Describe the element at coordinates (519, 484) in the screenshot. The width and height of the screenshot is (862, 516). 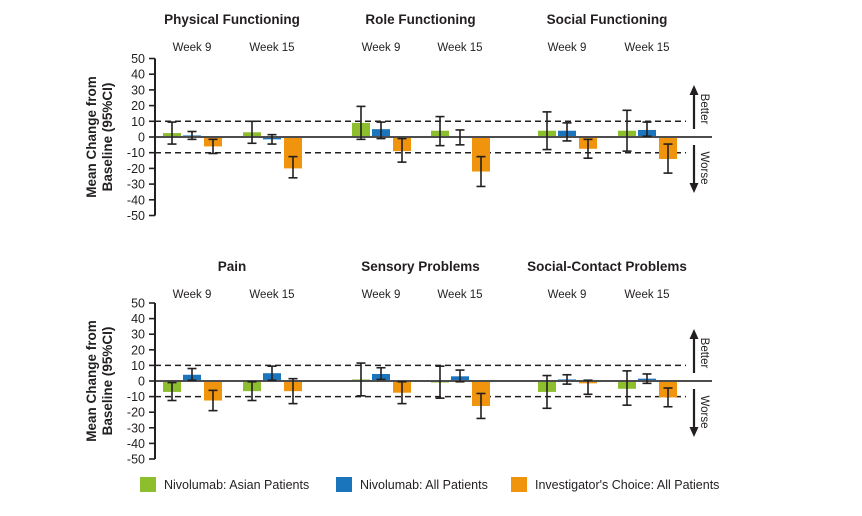
I see `legend-swatch-investigators-choice` at that location.